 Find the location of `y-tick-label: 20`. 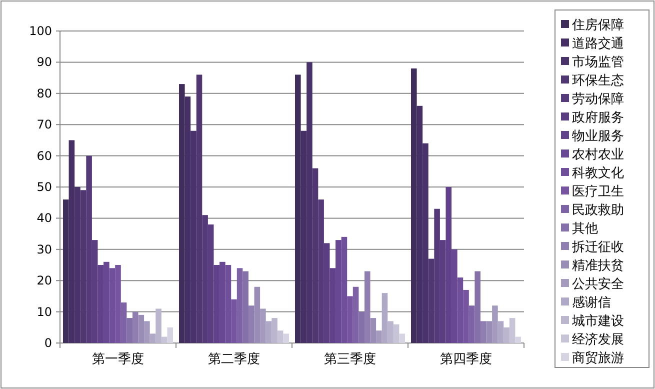

y-tick-label: 20 is located at coordinates (44, 281).